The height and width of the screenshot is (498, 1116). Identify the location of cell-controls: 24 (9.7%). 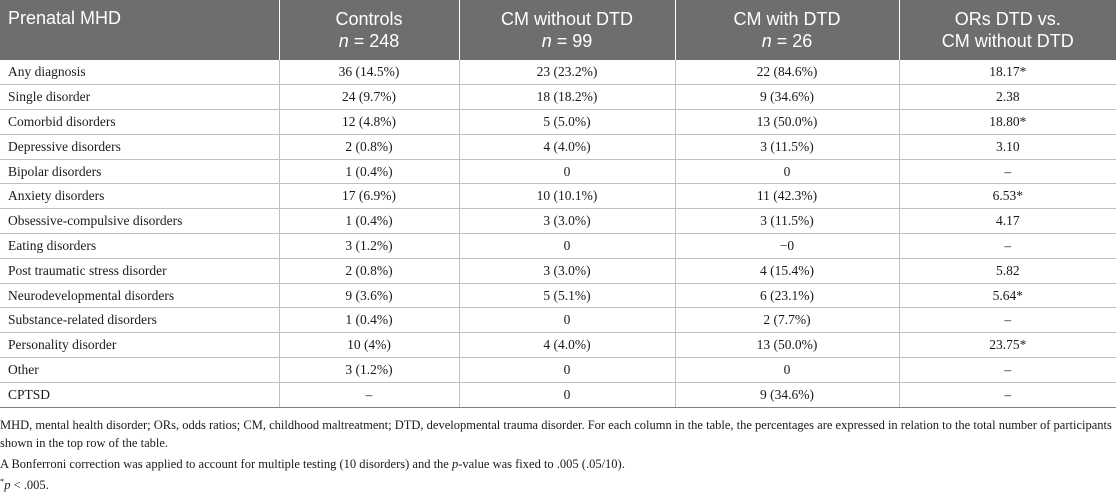
(369, 97).